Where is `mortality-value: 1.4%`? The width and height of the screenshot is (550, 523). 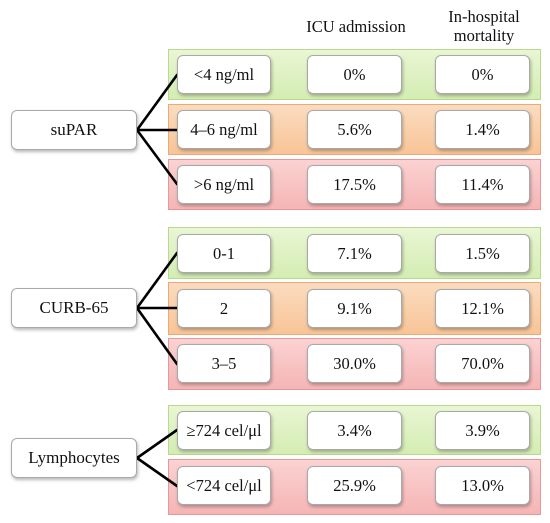
mortality-value: 1.4% is located at coordinates (482, 129).